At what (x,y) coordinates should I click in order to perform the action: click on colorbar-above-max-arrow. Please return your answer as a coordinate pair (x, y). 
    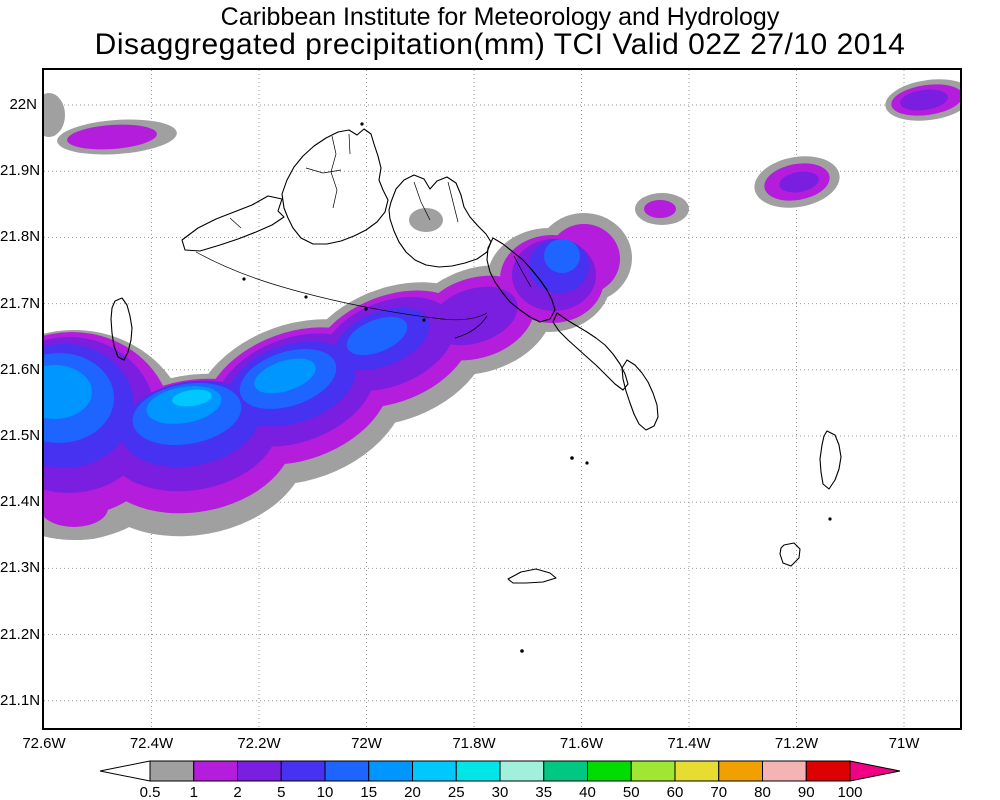
    Looking at the image, I should click on (875, 771).